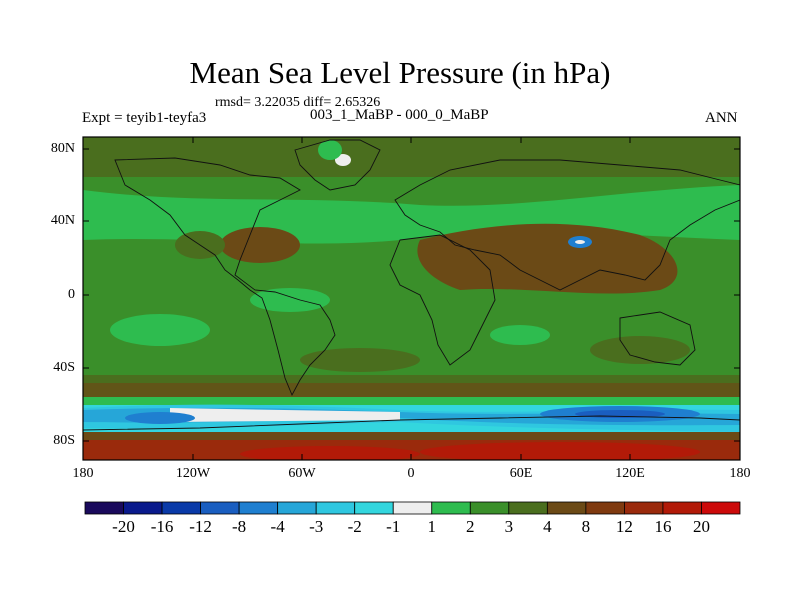 The image size is (800, 600). What do you see at coordinates (239, 526) in the screenshot?
I see `colorbar-label: -8` at bounding box center [239, 526].